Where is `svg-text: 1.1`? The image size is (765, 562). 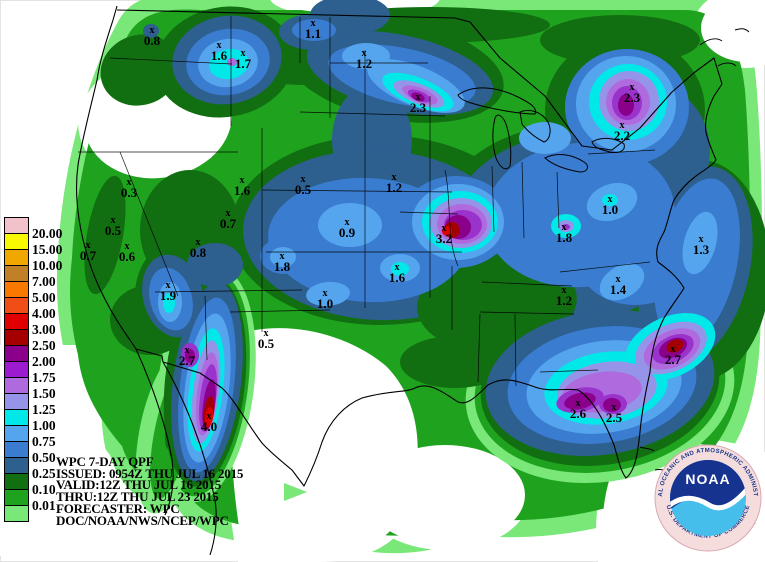
svg-text: 1.1 is located at coordinates (313, 33).